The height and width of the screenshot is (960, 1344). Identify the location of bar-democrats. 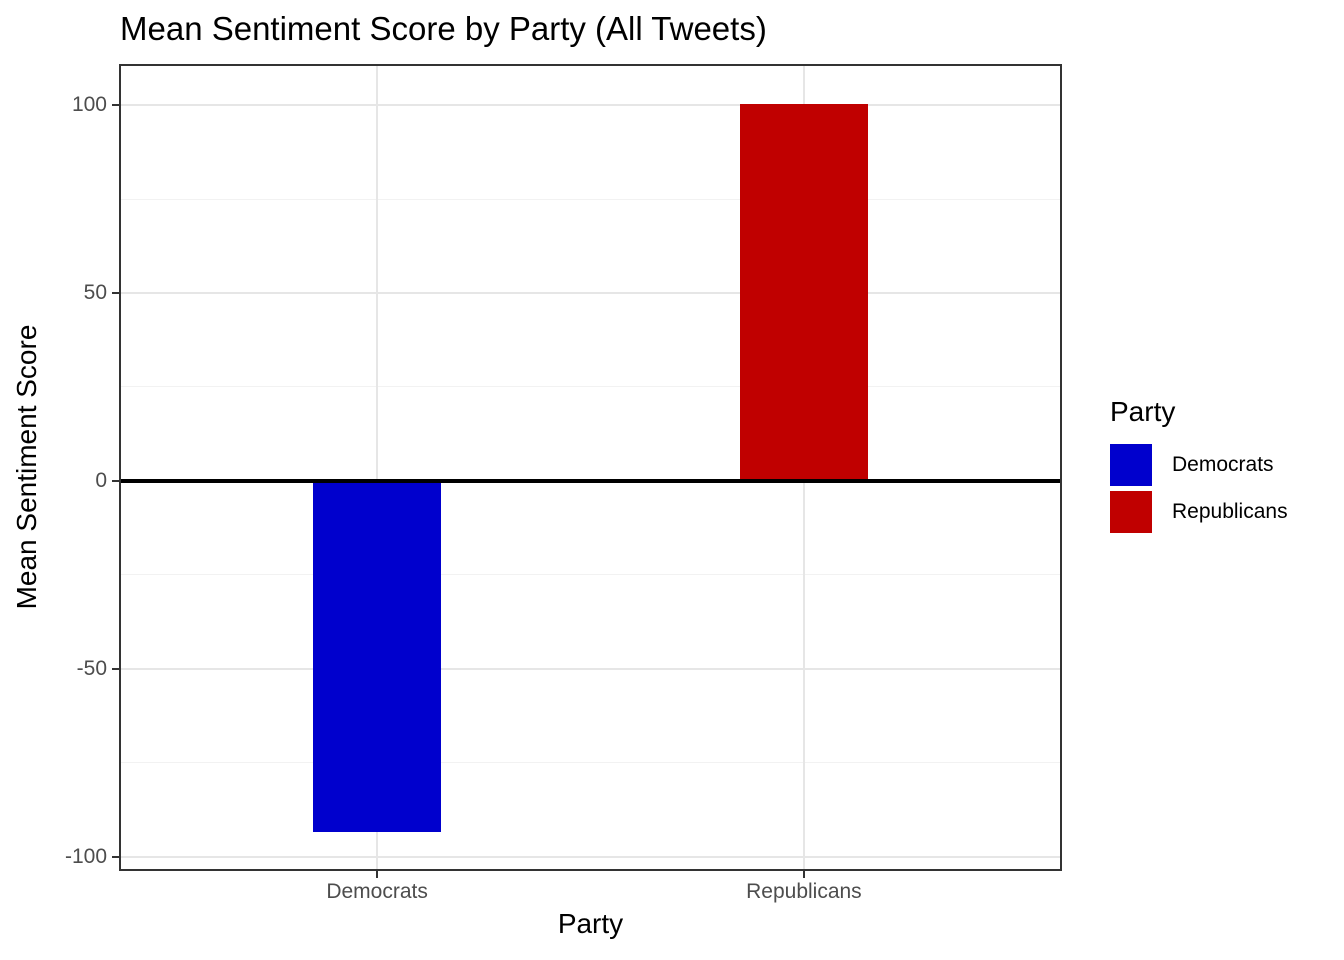
(377, 656).